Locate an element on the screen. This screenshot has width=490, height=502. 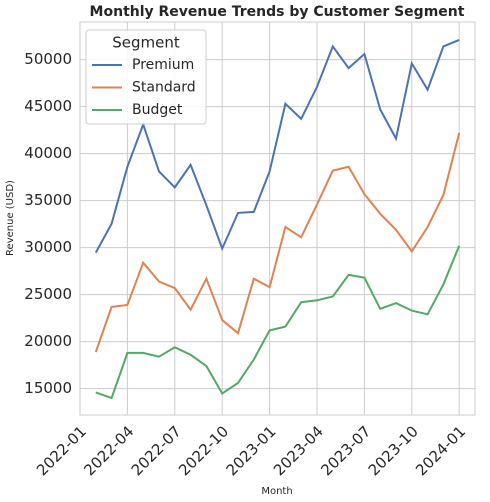
y-axis-label: Revenue (USD) is located at coordinates (10, 218).